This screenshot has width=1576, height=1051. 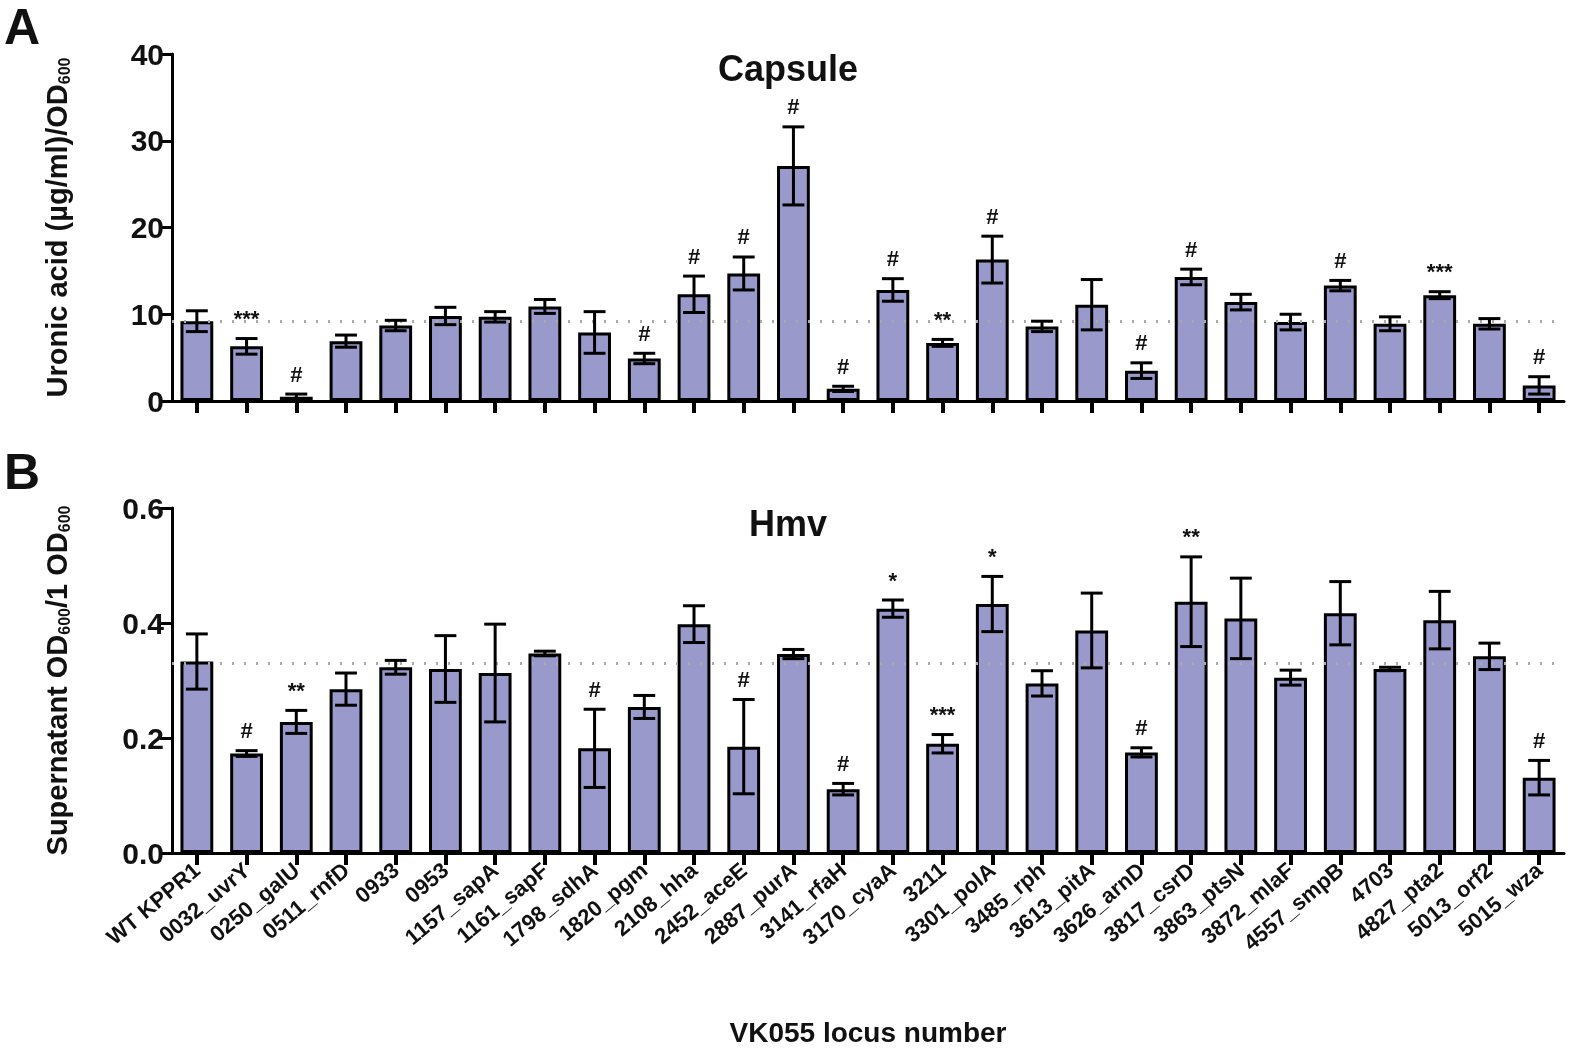 I want to click on y-tick-label: 0, so click(x=155, y=401).